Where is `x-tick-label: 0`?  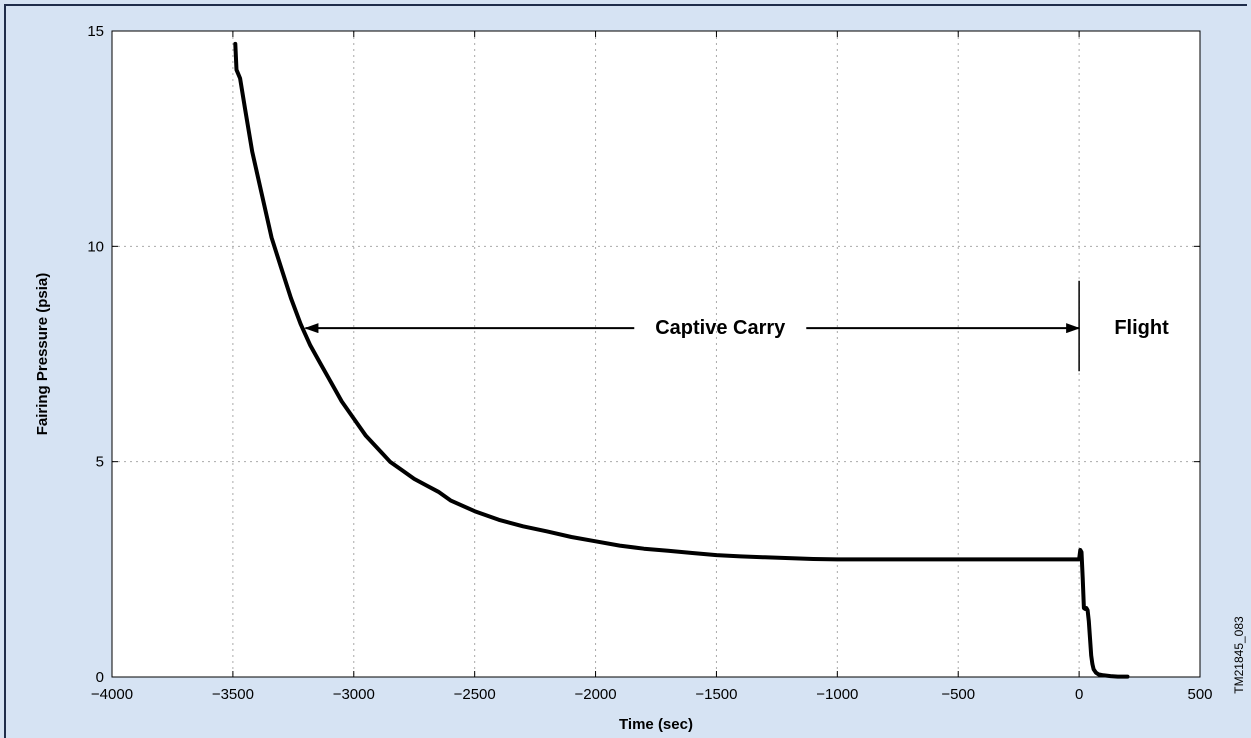
x-tick-label: 0 is located at coordinates (1079, 694).